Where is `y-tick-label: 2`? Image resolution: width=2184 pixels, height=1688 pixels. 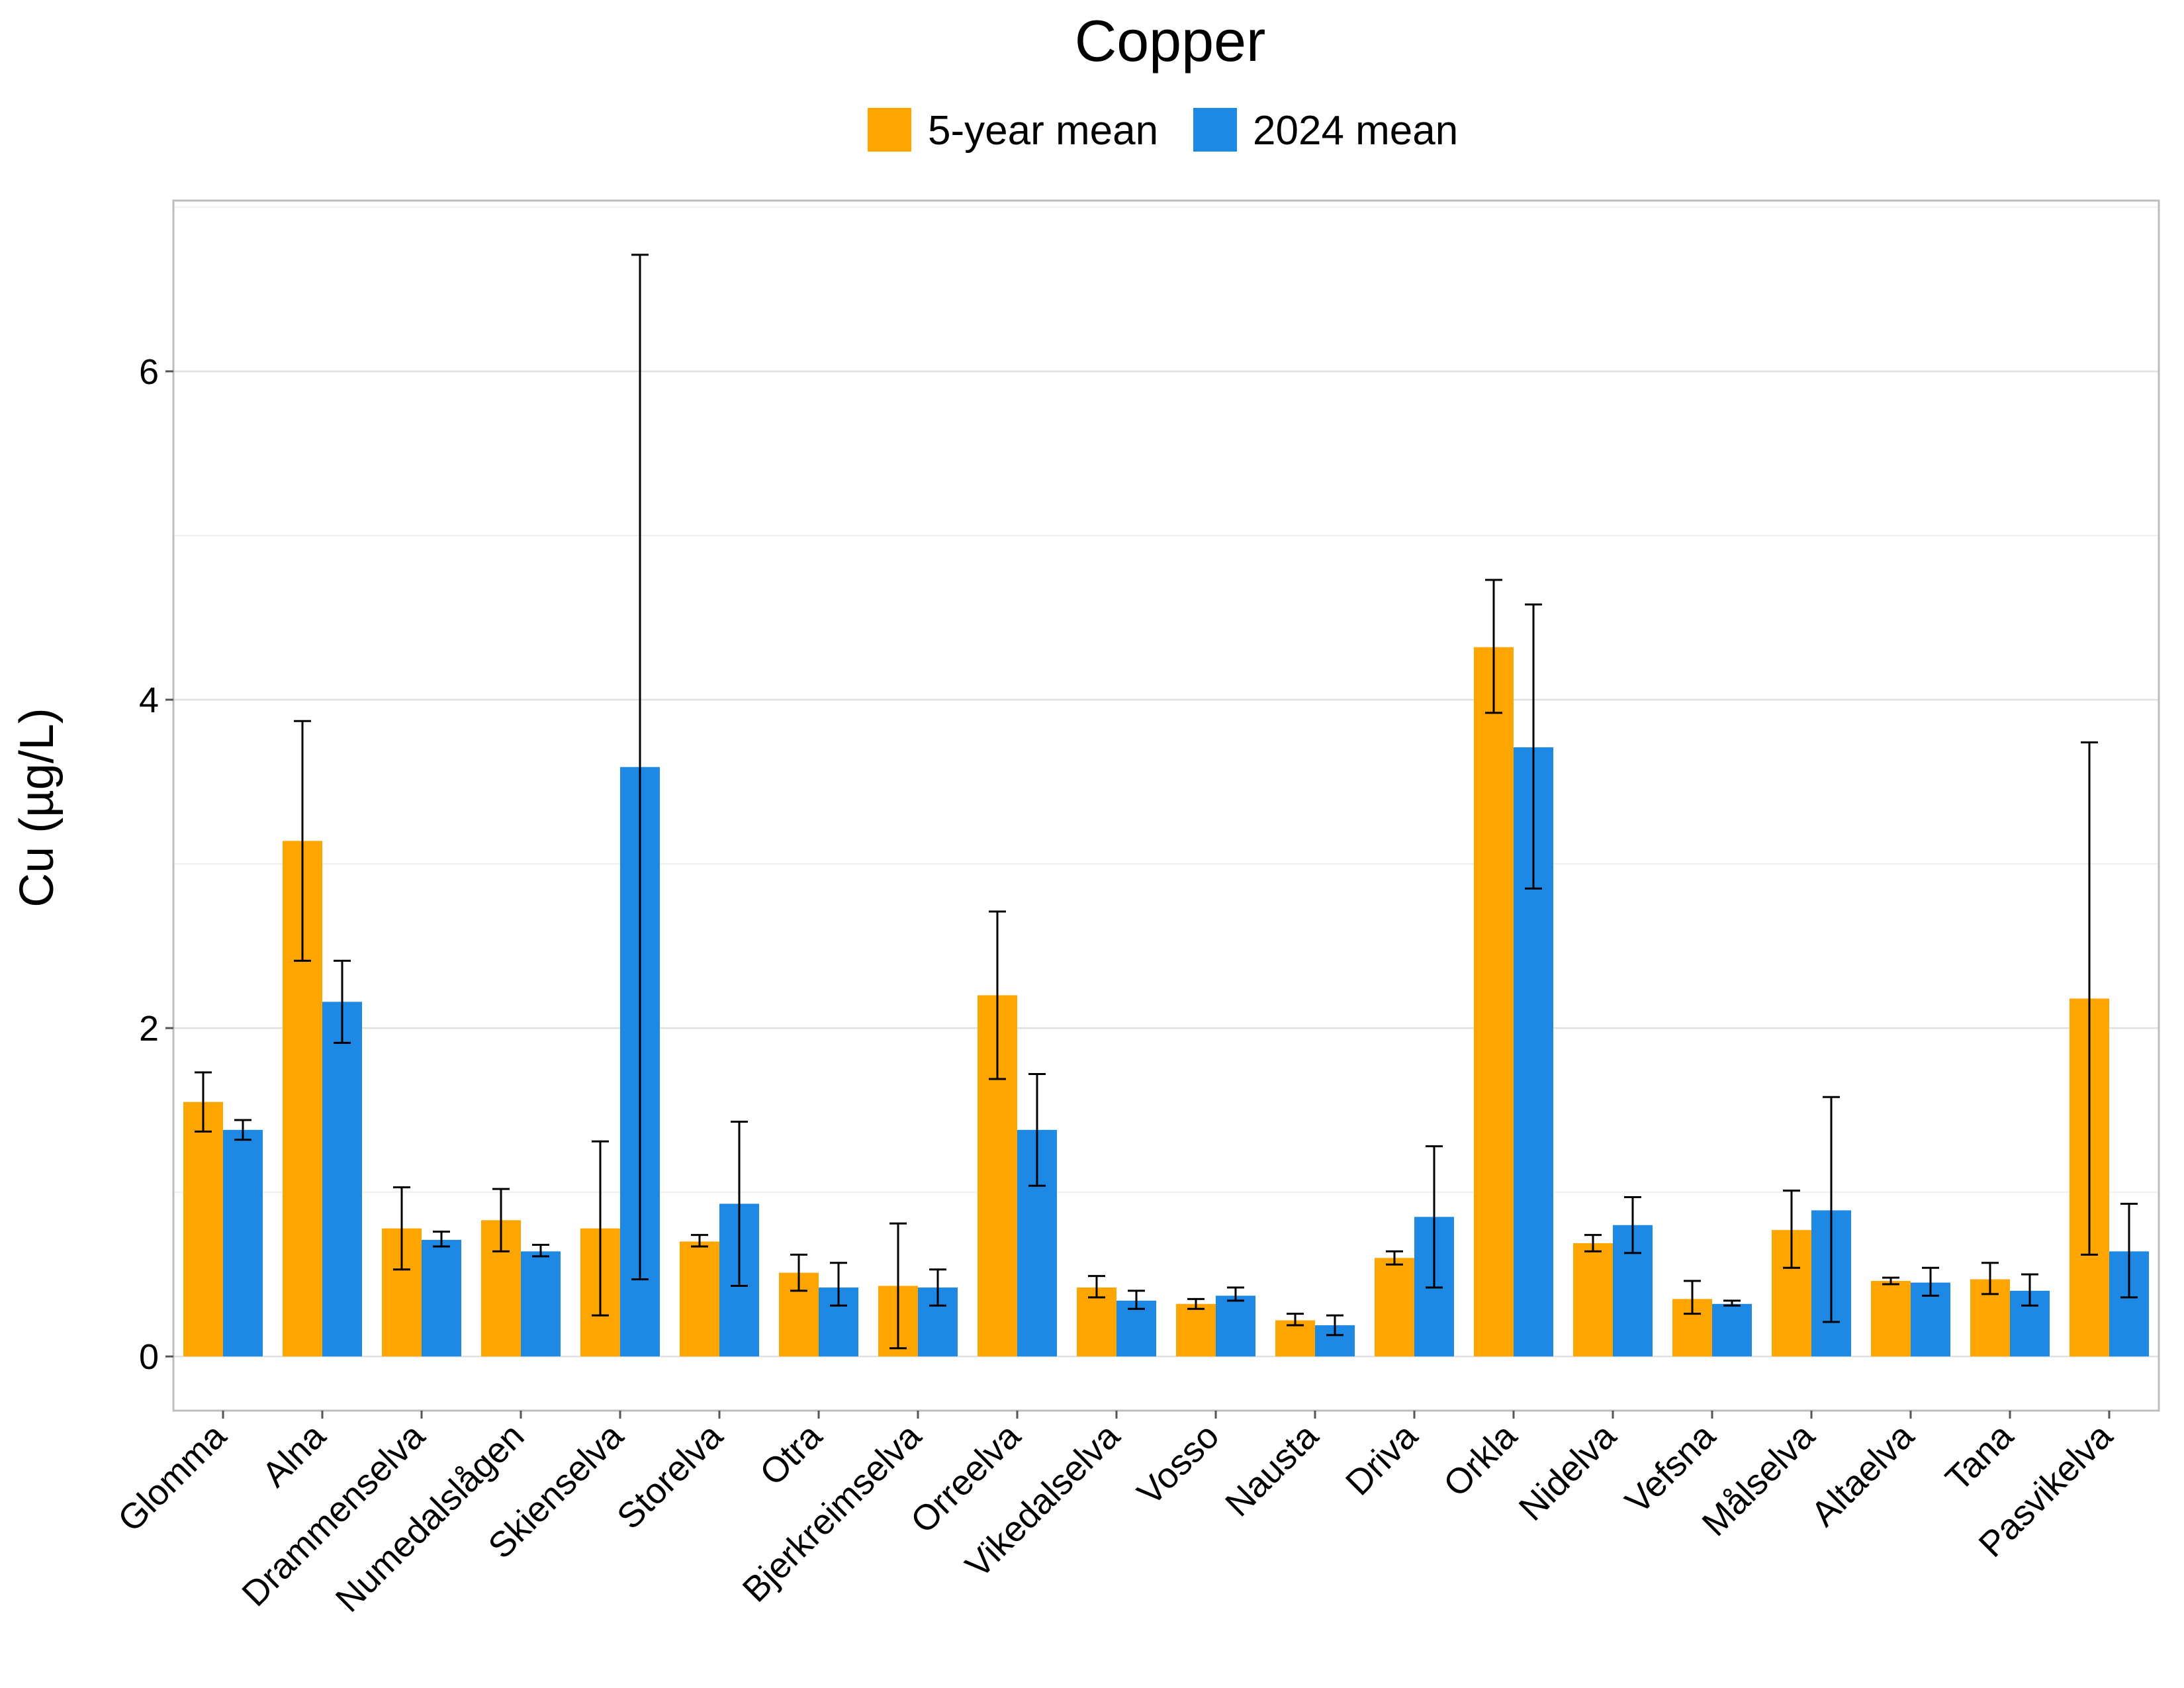 y-tick-label: 2 is located at coordinates (149, 1029).